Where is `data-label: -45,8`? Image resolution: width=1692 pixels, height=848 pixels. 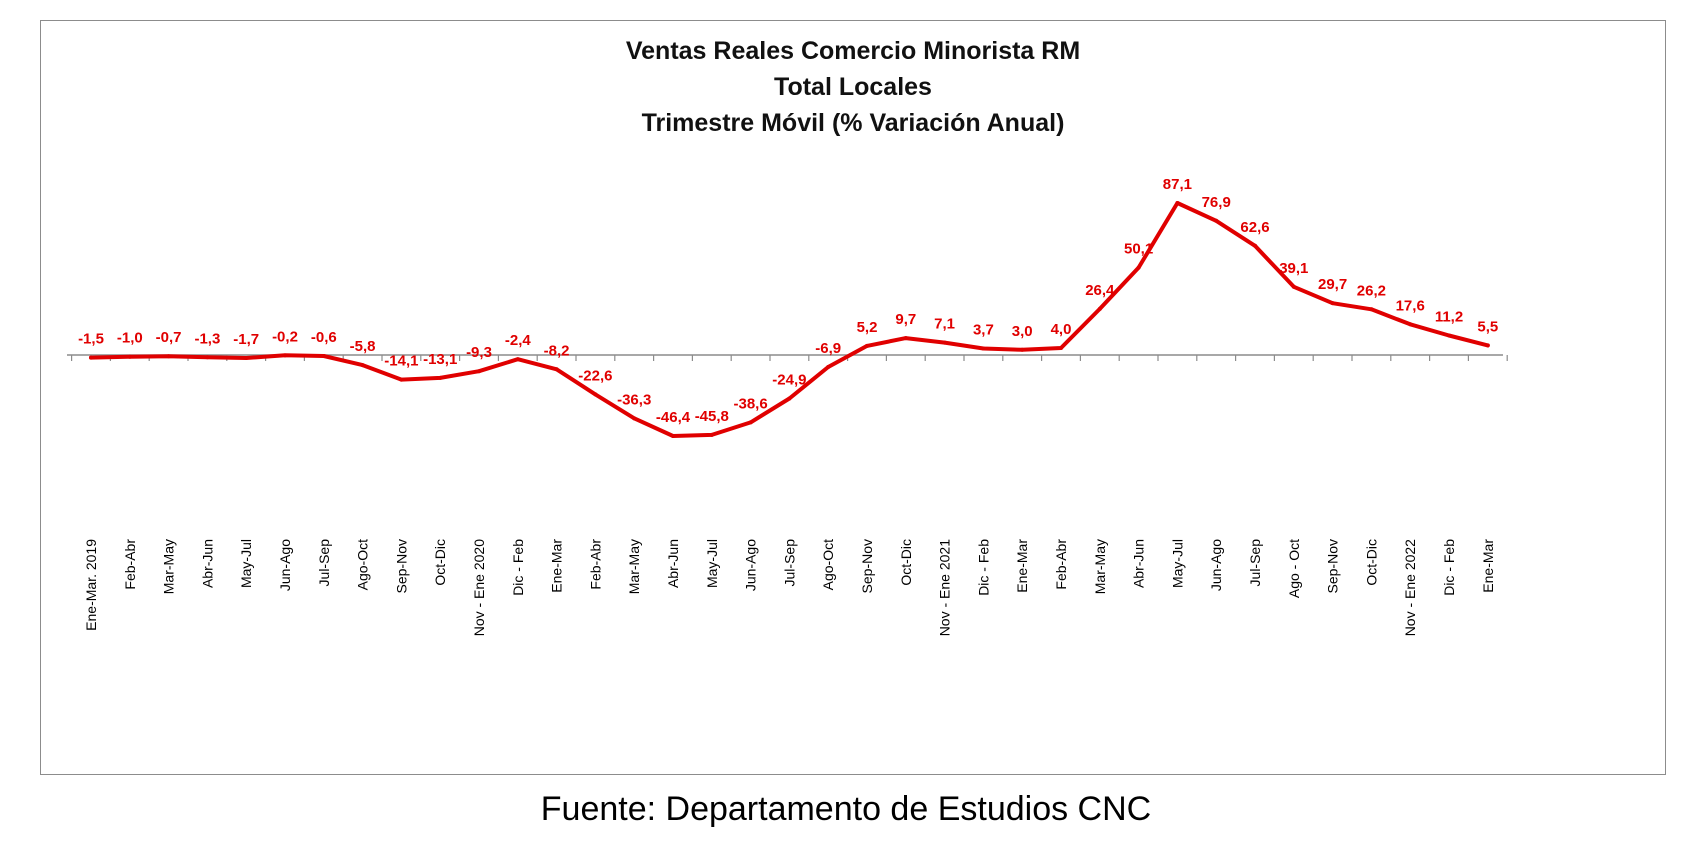 data-label: -45,8 is located at coordinates (712, 416).